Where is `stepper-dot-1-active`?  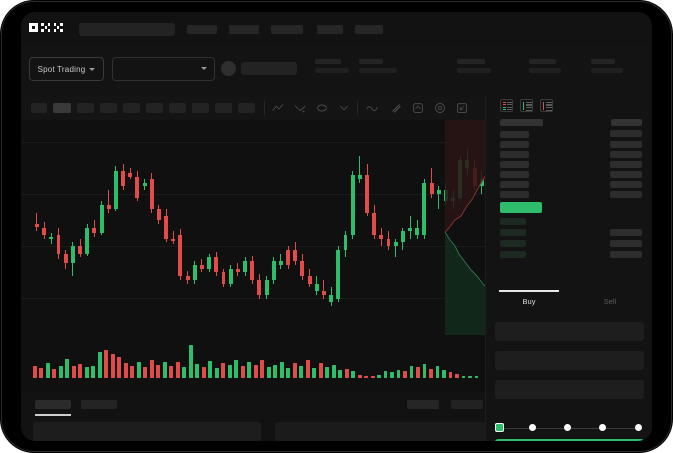 stepper-dot-1-active is located at coordinates (499, 427).